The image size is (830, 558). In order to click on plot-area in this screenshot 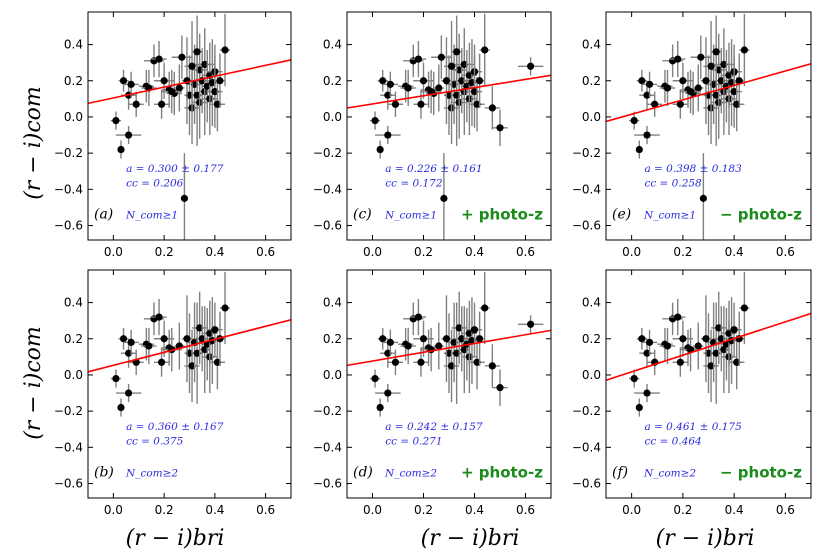, I will do `click(708, 126)`.